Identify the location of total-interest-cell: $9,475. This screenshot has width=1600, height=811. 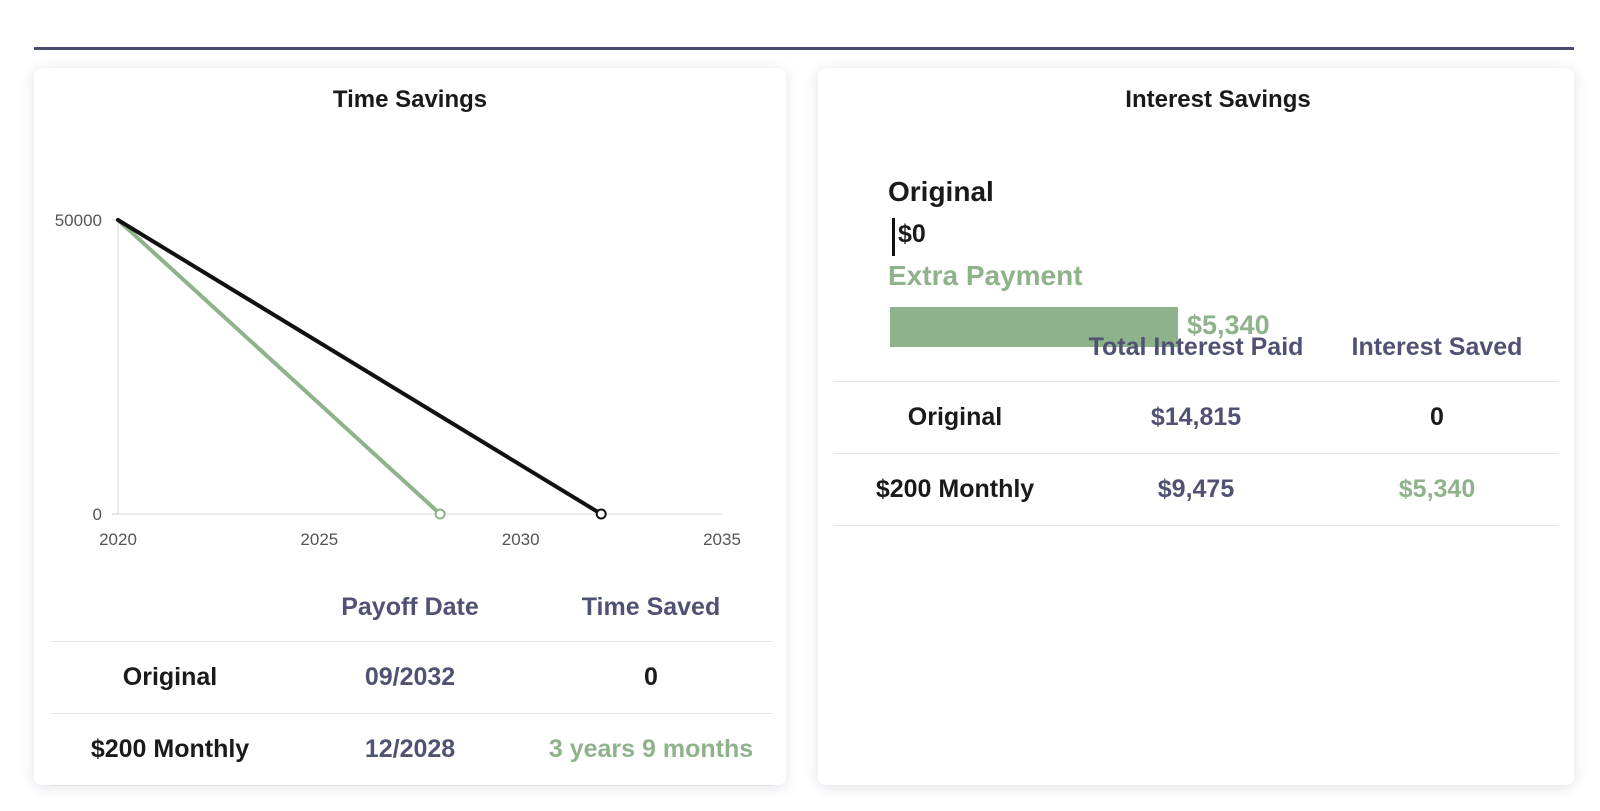
(1196, 489).